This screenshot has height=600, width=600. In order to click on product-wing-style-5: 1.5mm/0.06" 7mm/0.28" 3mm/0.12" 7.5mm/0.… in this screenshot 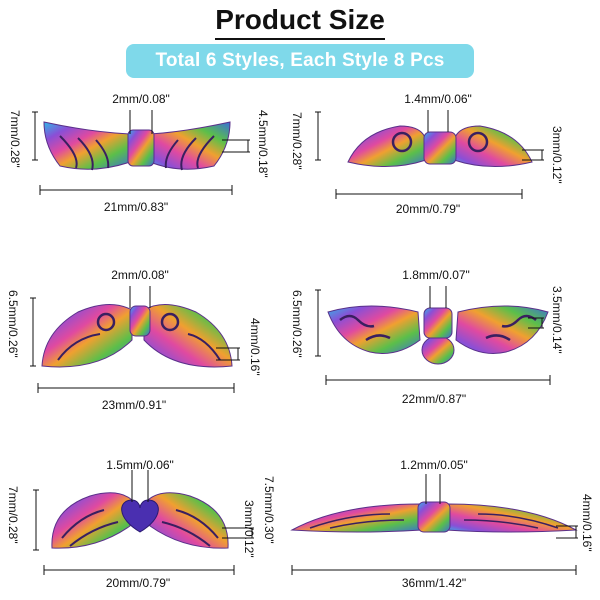, I will do `click(150, 515)`.